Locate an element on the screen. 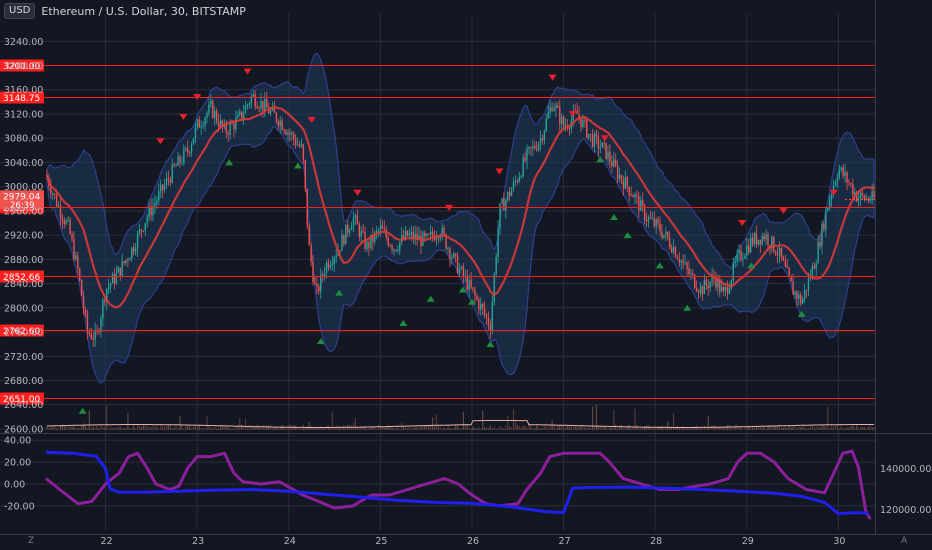 This screenshot has width=932, height=550. osc-left-tick-label: 40.00 is located at coordinates (17, 441).